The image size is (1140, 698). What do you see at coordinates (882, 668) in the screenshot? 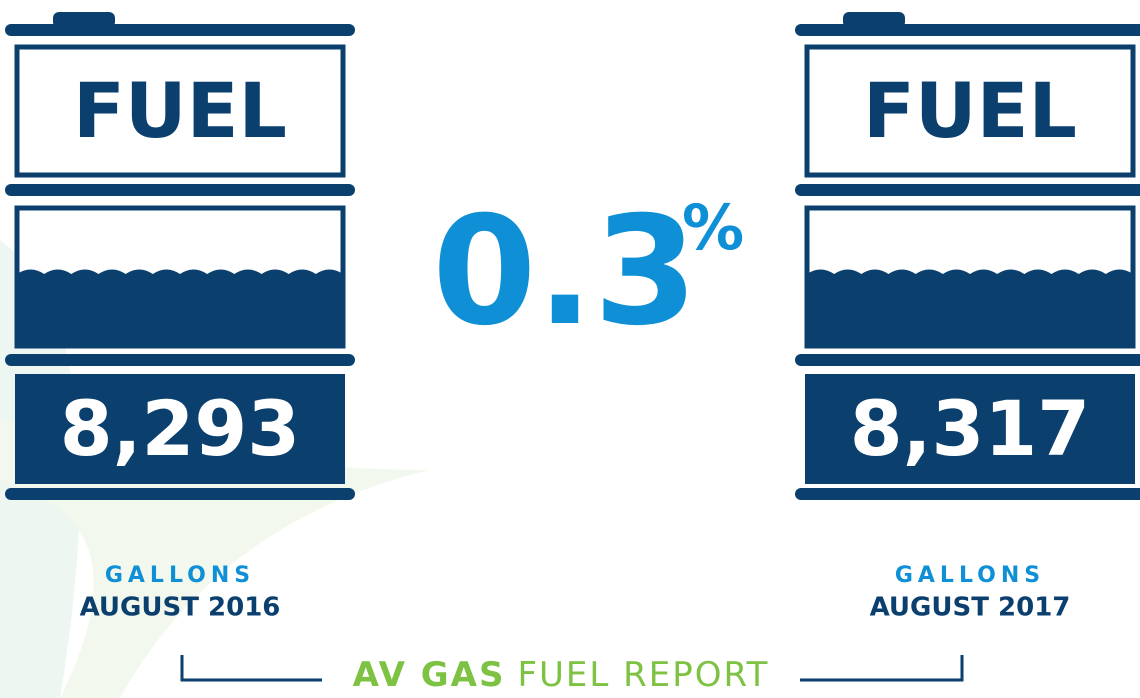
I see `bracket-right` at bounding box center [882, 668].